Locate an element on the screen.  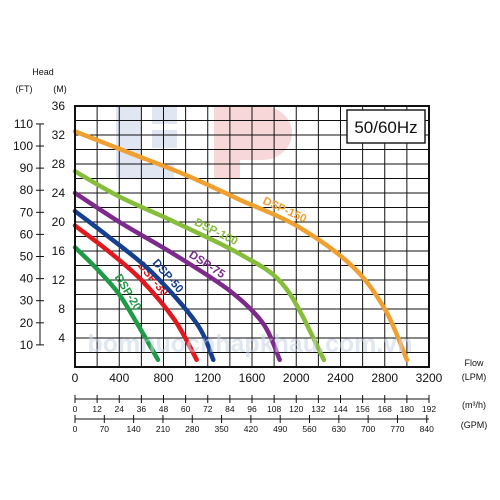
x-axis-lpm: 0 400 800 1200 1600 2000 2400 2800 3200 is located at coordinates (257, 378).